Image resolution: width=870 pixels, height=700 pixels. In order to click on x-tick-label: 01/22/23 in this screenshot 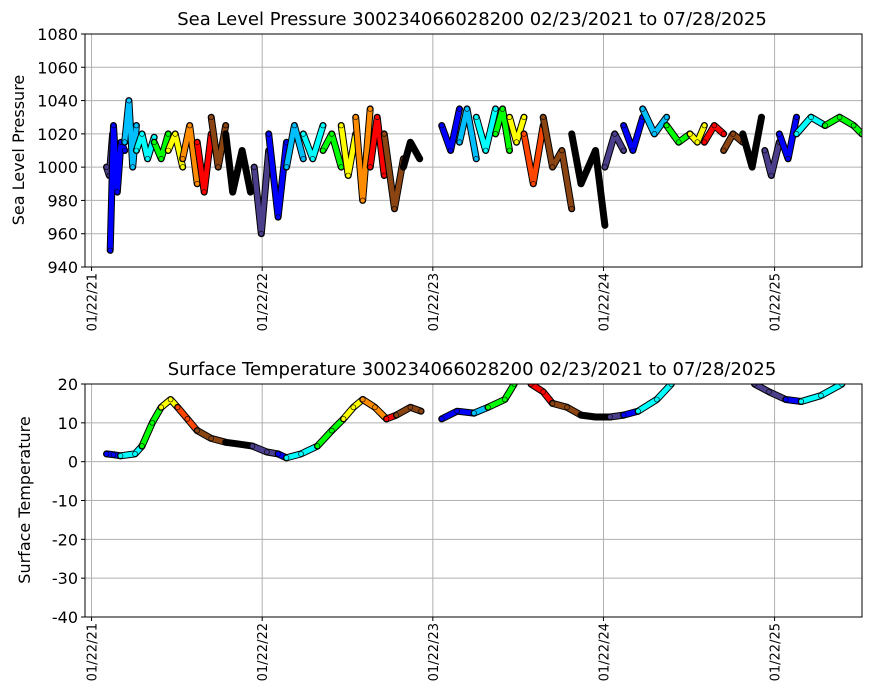, I will do `click(434, 302)`.